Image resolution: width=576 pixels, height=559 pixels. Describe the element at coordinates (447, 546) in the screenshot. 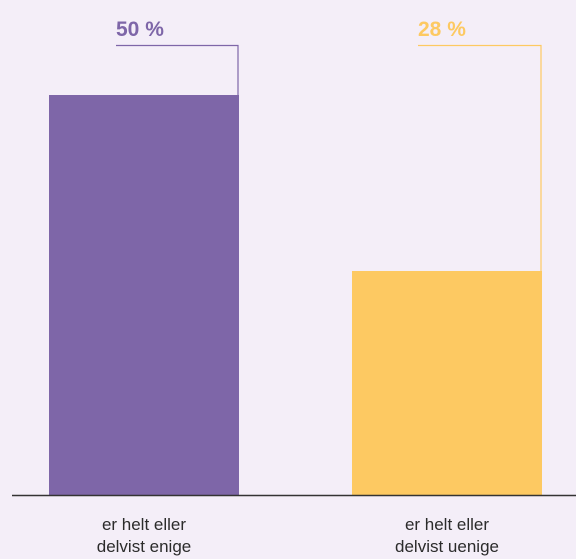

I see `category-label-1-line-2: delvist uenige` at that location.